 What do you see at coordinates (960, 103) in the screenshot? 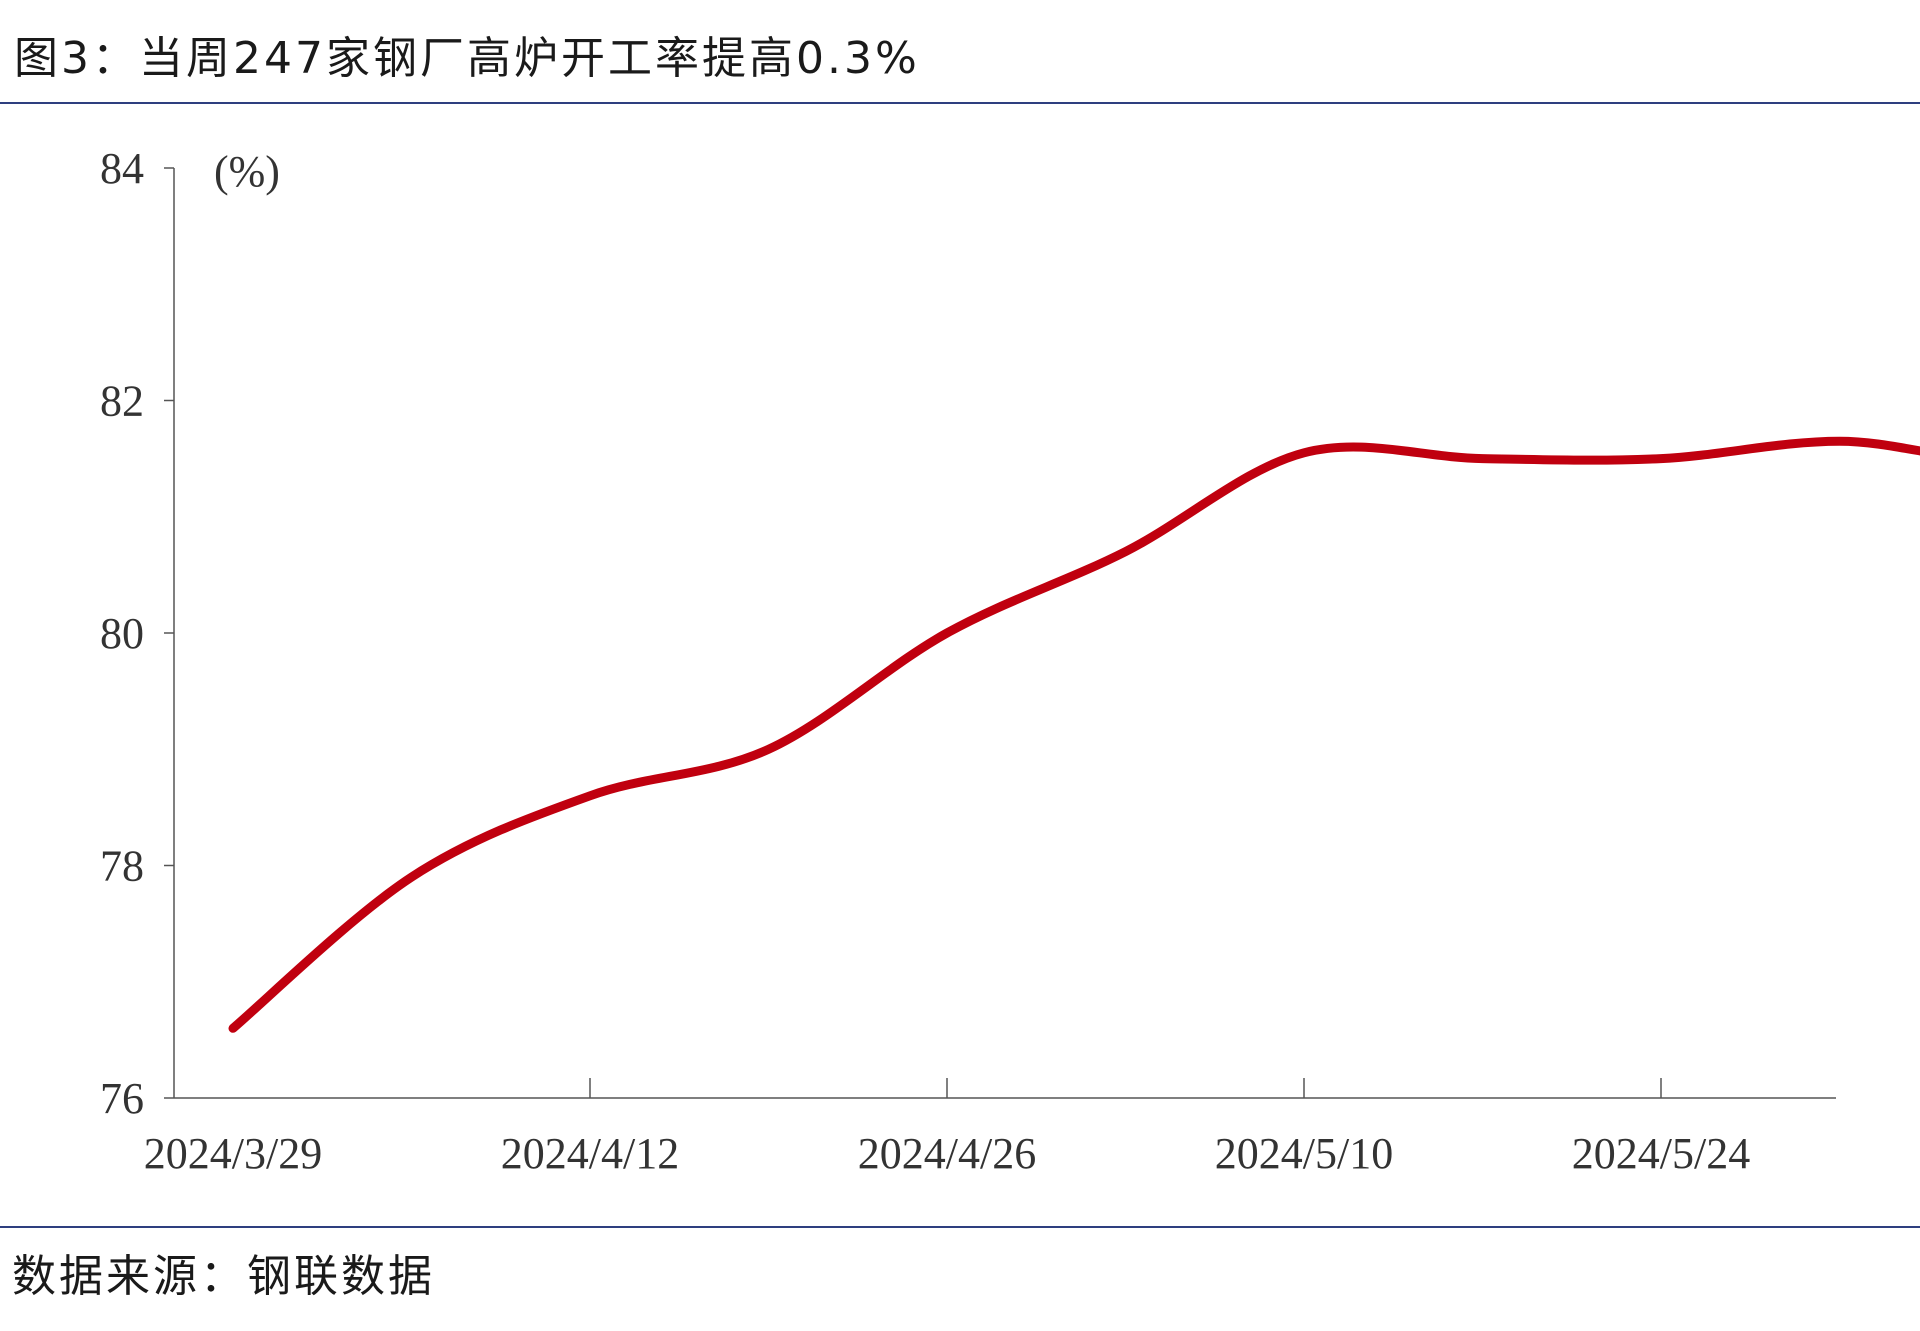
I see `top-rule` at bounding box center [960, 103].